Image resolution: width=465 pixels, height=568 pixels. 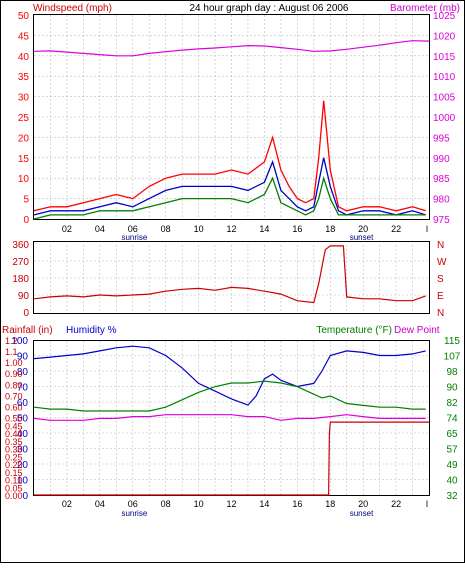 What do you see at coordinates (441, 220) in the screenshot?
I see `baro-tick-975: 975` at bounding box center [441, 220].